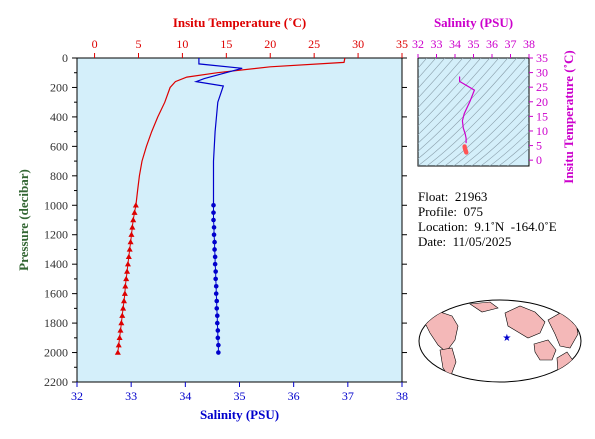 This screenshot has width=595, height=439. I want to click on ts-salinity-tick-label: 37, so click(511, 44).